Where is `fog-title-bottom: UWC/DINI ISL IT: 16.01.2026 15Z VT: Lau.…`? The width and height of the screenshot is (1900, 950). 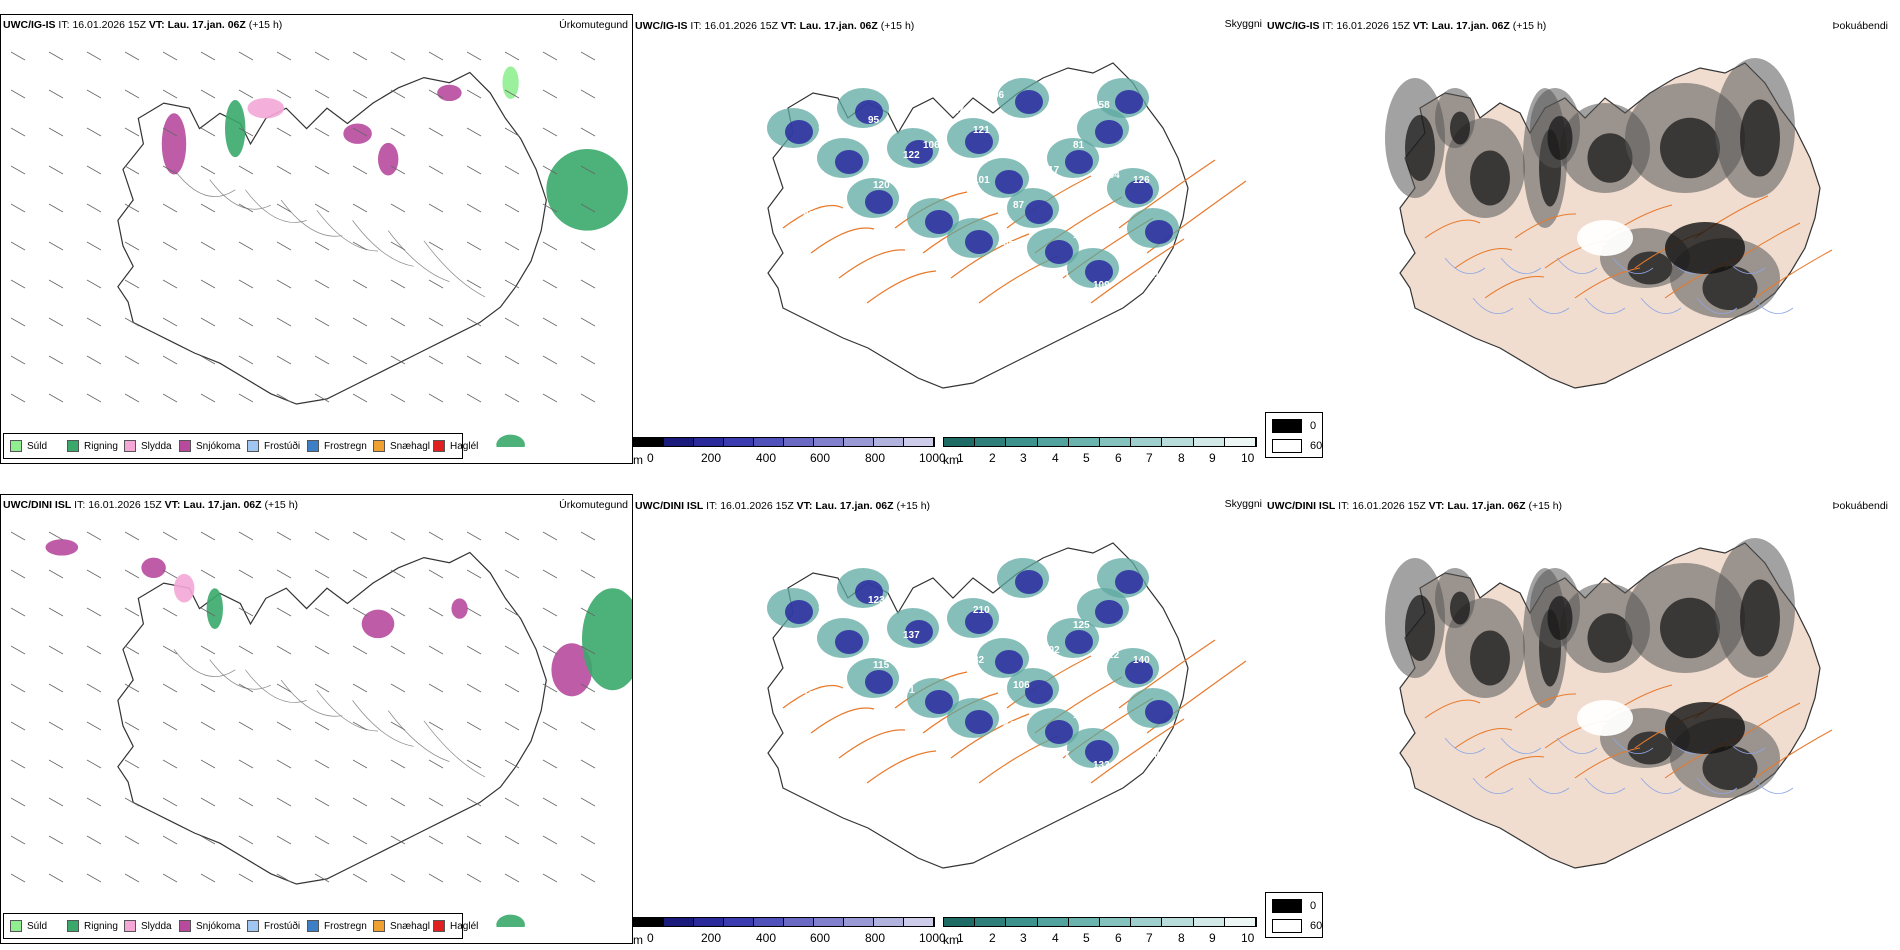
fog-title-bottom: UWC/DINI ISL IT: 16.01.2026 15Z VT: Lau.… is located at coordinates (1415, 506).